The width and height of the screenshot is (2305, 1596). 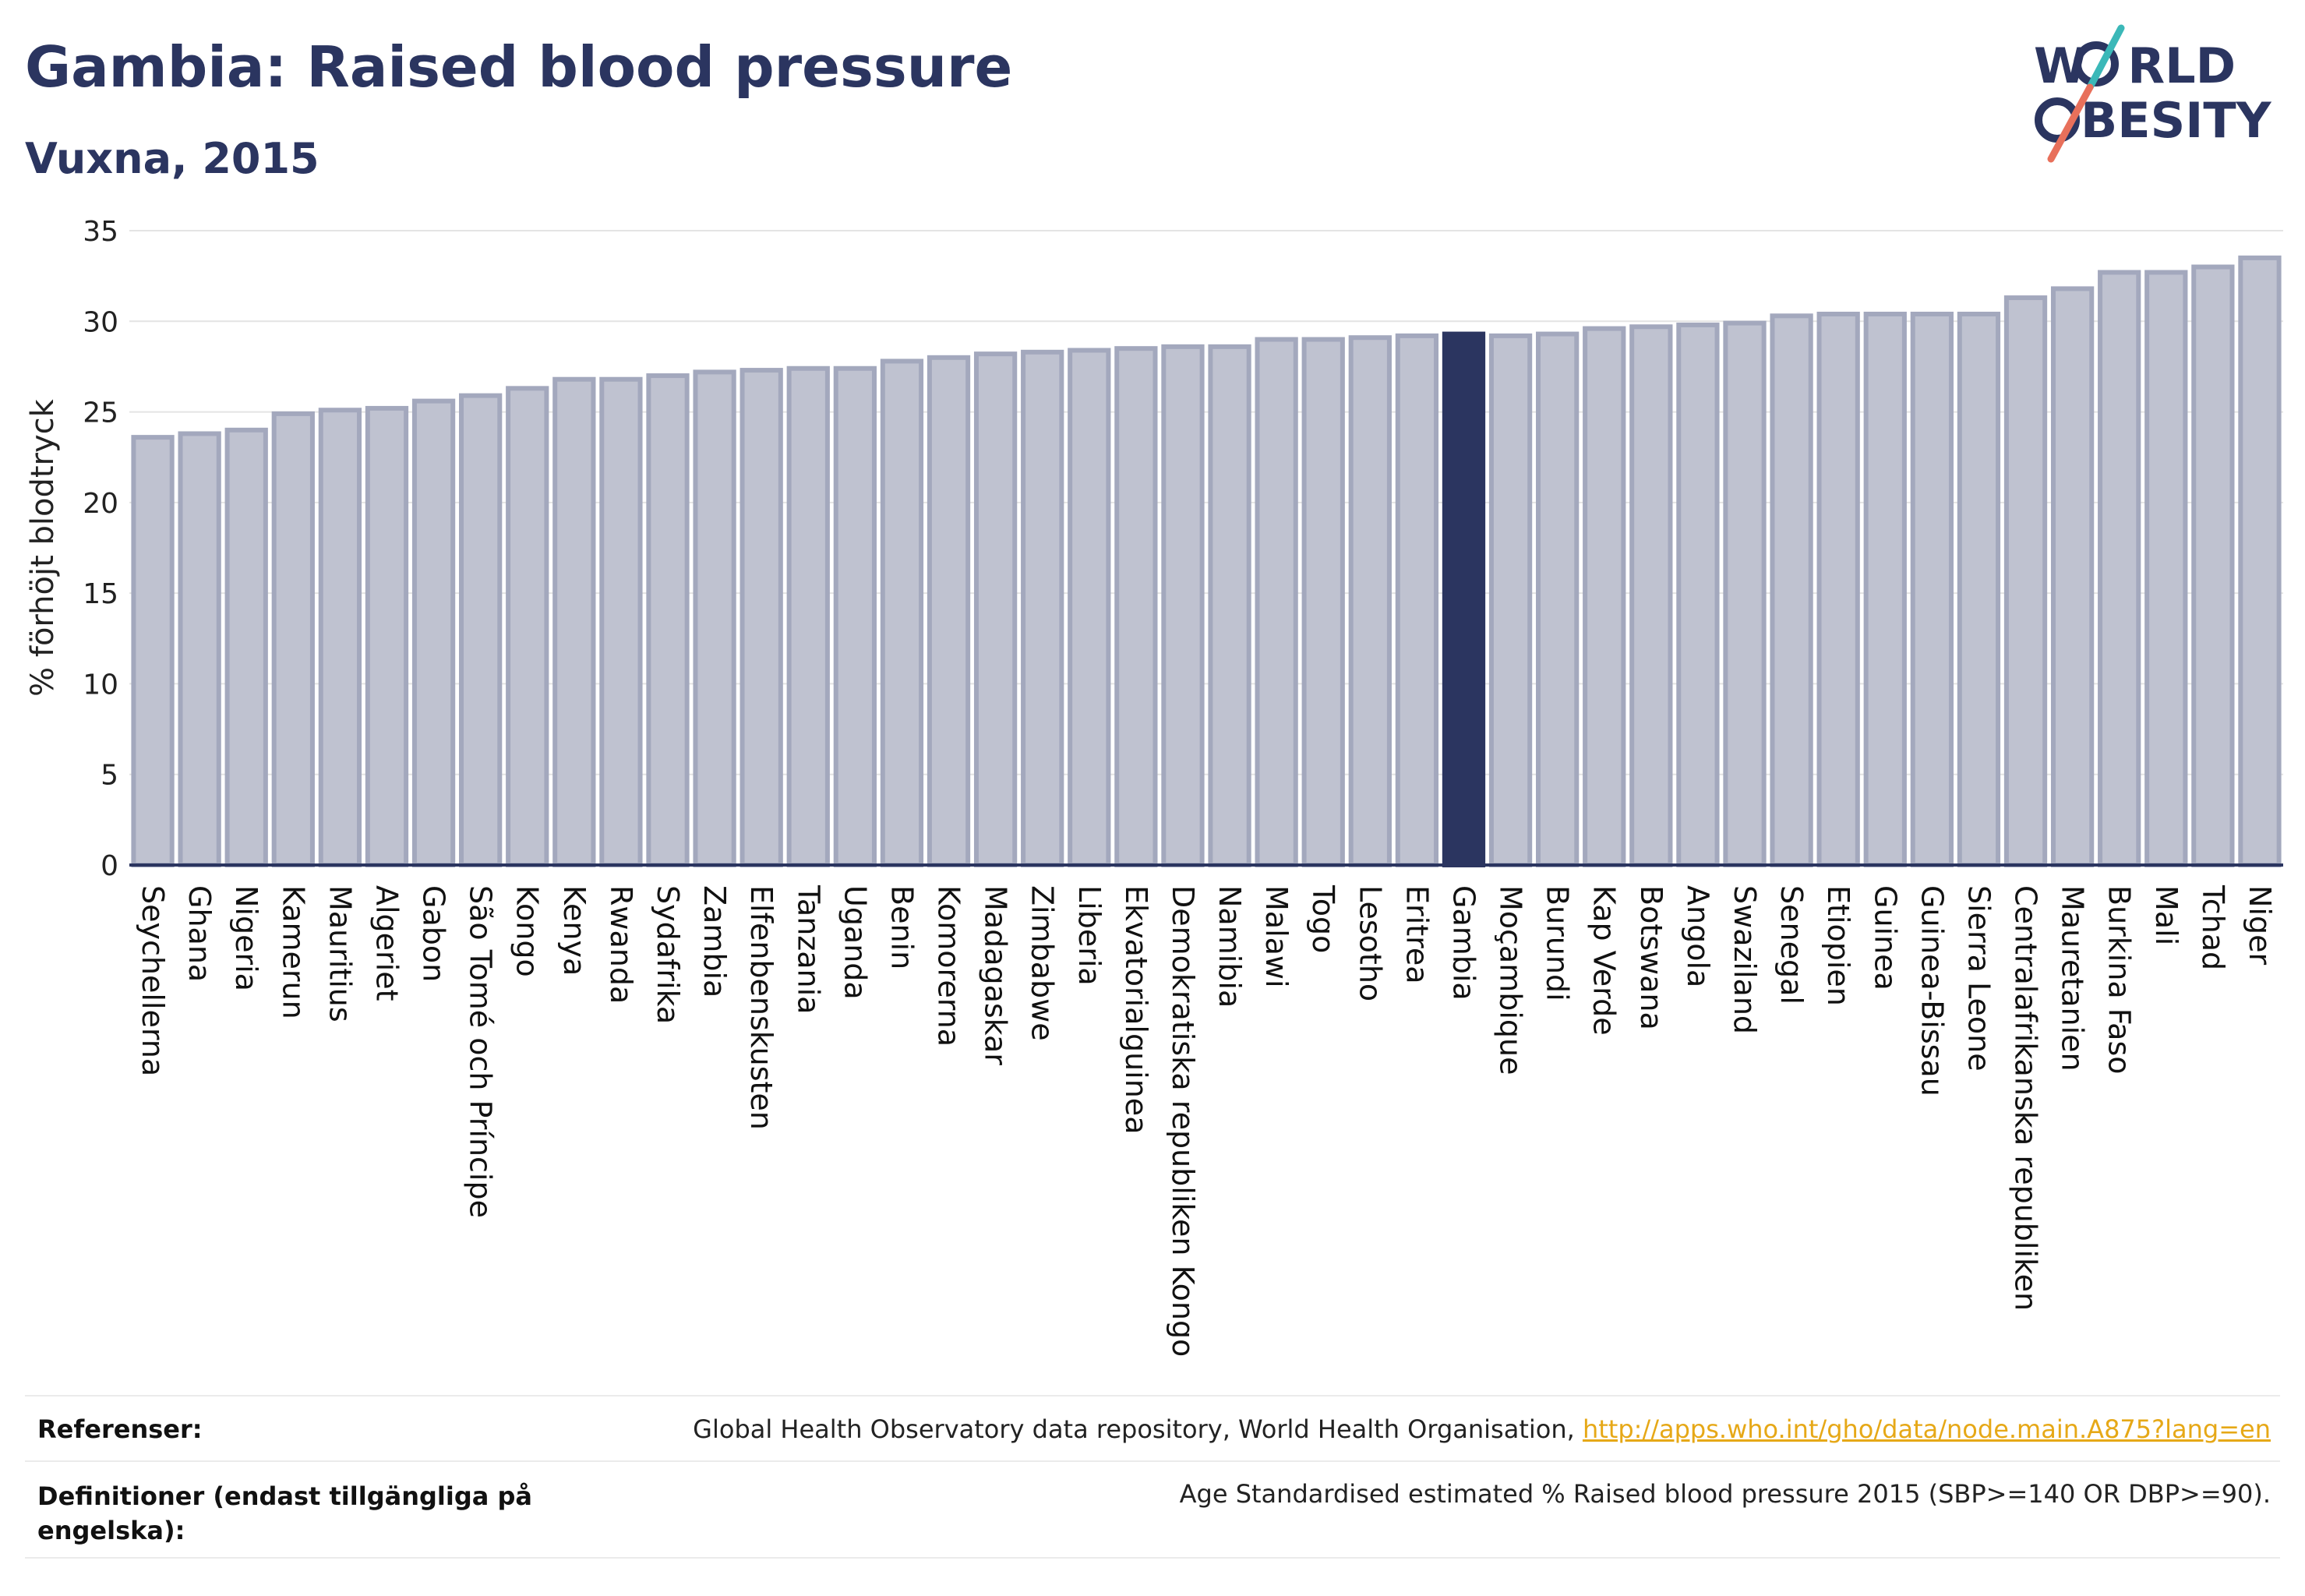 What do you see at coordinates (2026, 1098) in the screenshot?
I see `x-tick-label: Centralafrikanska republiken` at bounding box center [2026, 1098].